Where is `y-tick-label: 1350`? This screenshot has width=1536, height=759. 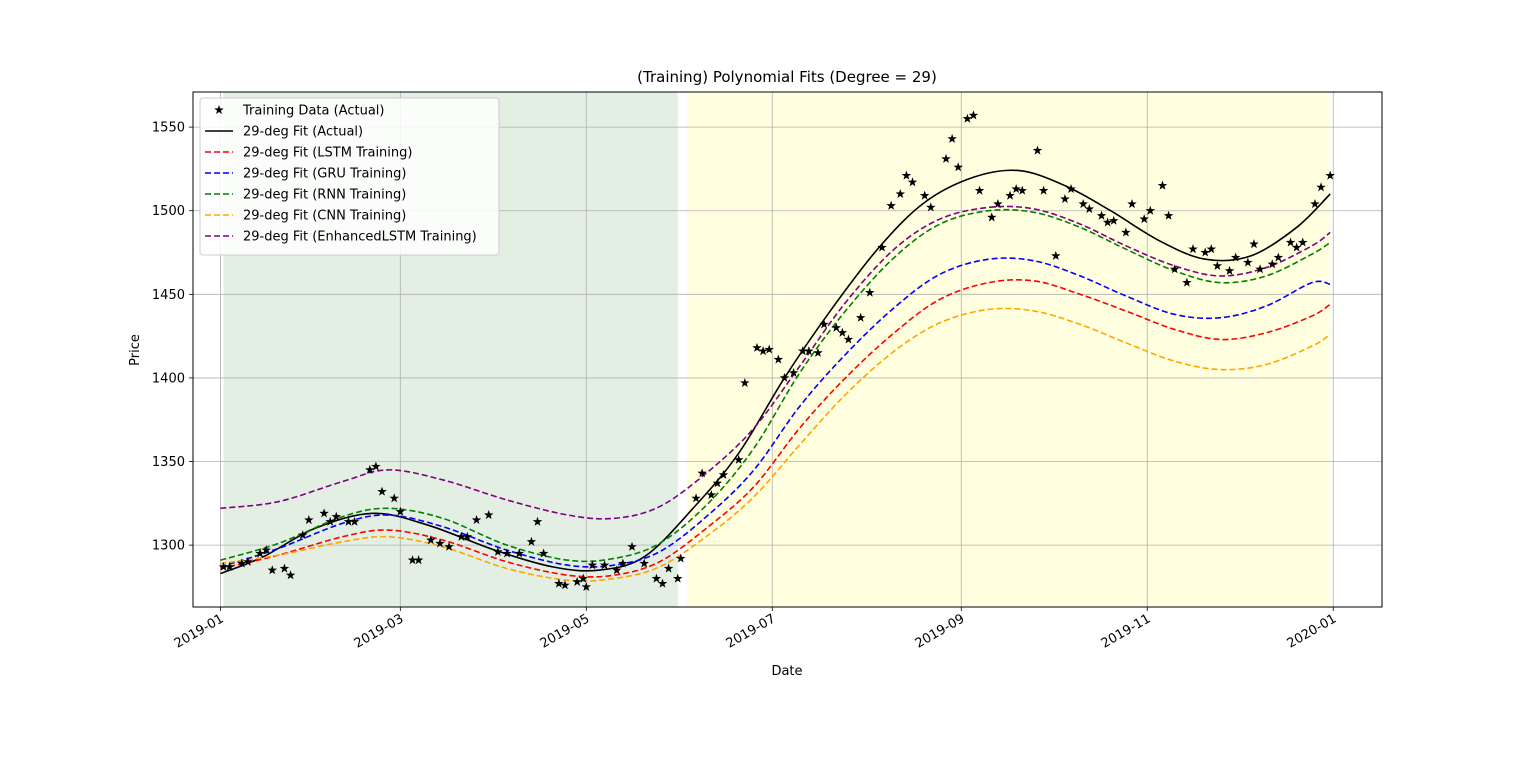
y-tick-label: 1350 is located at coordinates (168, 462).